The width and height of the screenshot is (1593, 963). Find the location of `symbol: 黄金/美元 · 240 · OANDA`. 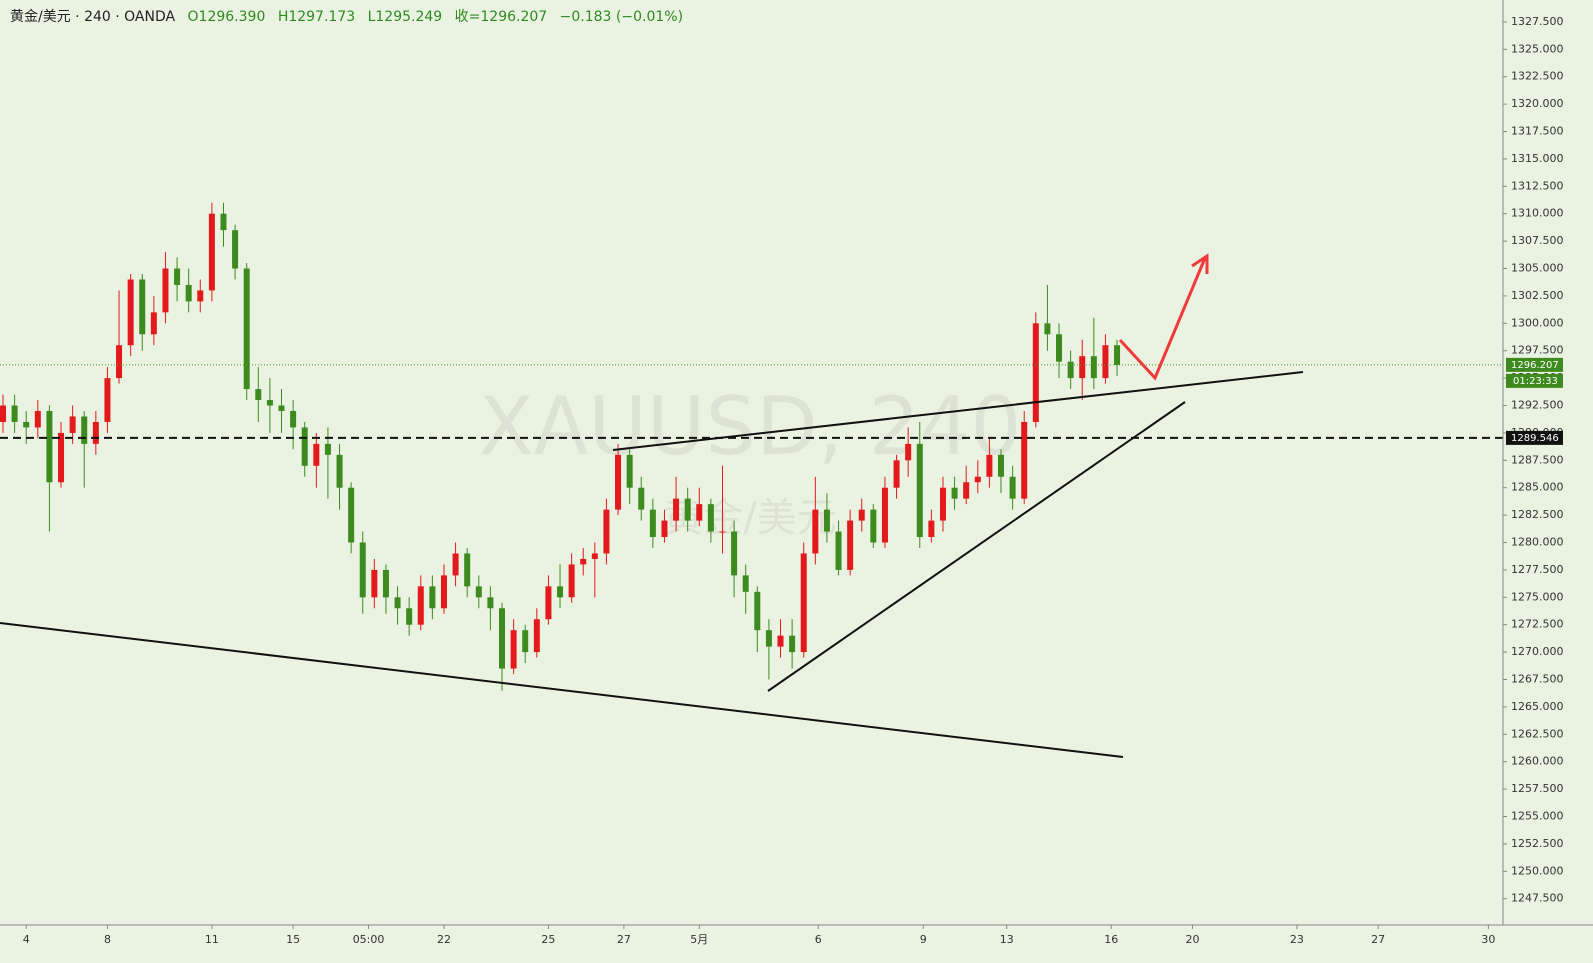

symbol: 黄金/美元 · 240 · OANDA is located at coordinates (93, 17).